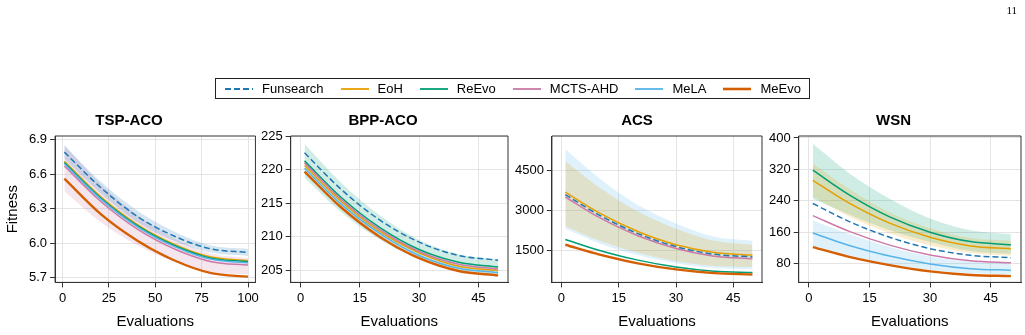 This screenshot has width=1025, height=335. I want to click on chart-title: WSN, so click(893, 120).